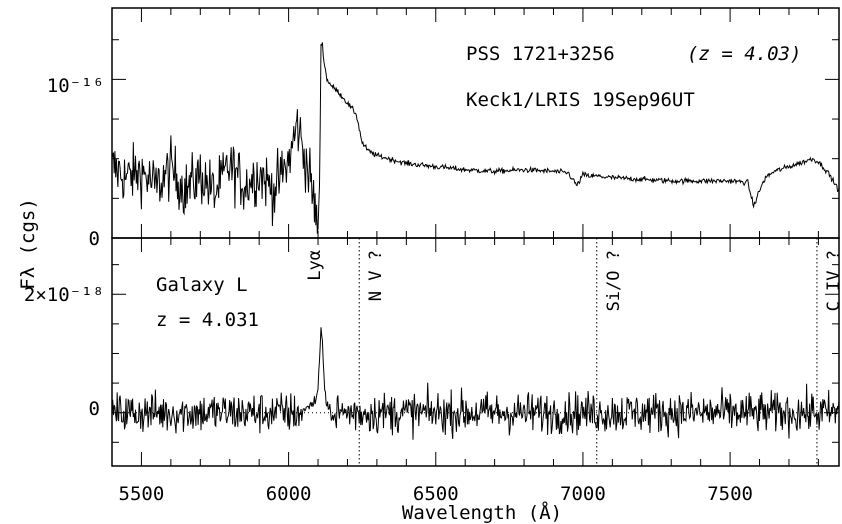 This screenshot has height=524, width=842. I want to click on bottom-ytick-0: 0, so click(94, 409).